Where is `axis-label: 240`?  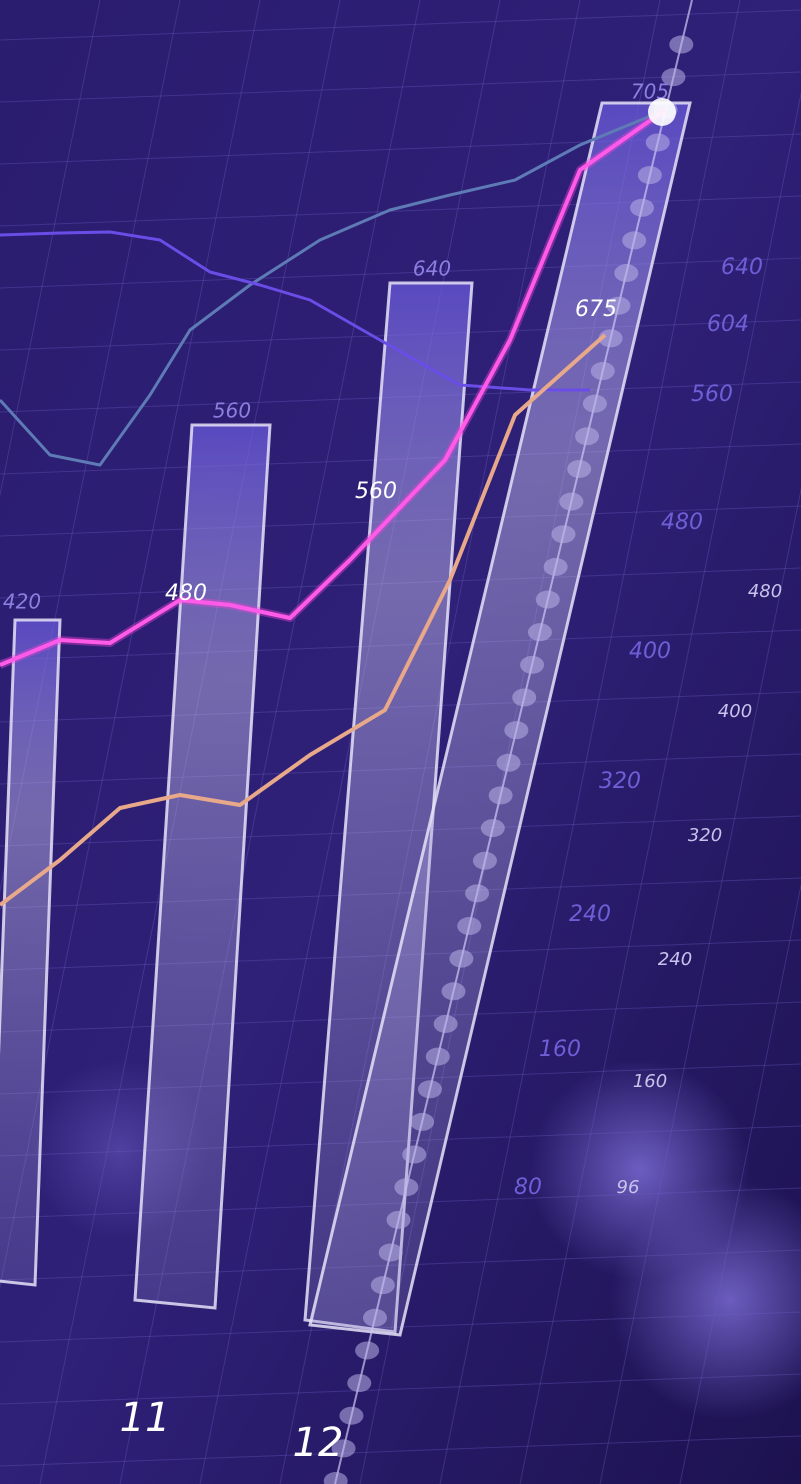 axis-label: 240 is located at coordinates (590, 914).